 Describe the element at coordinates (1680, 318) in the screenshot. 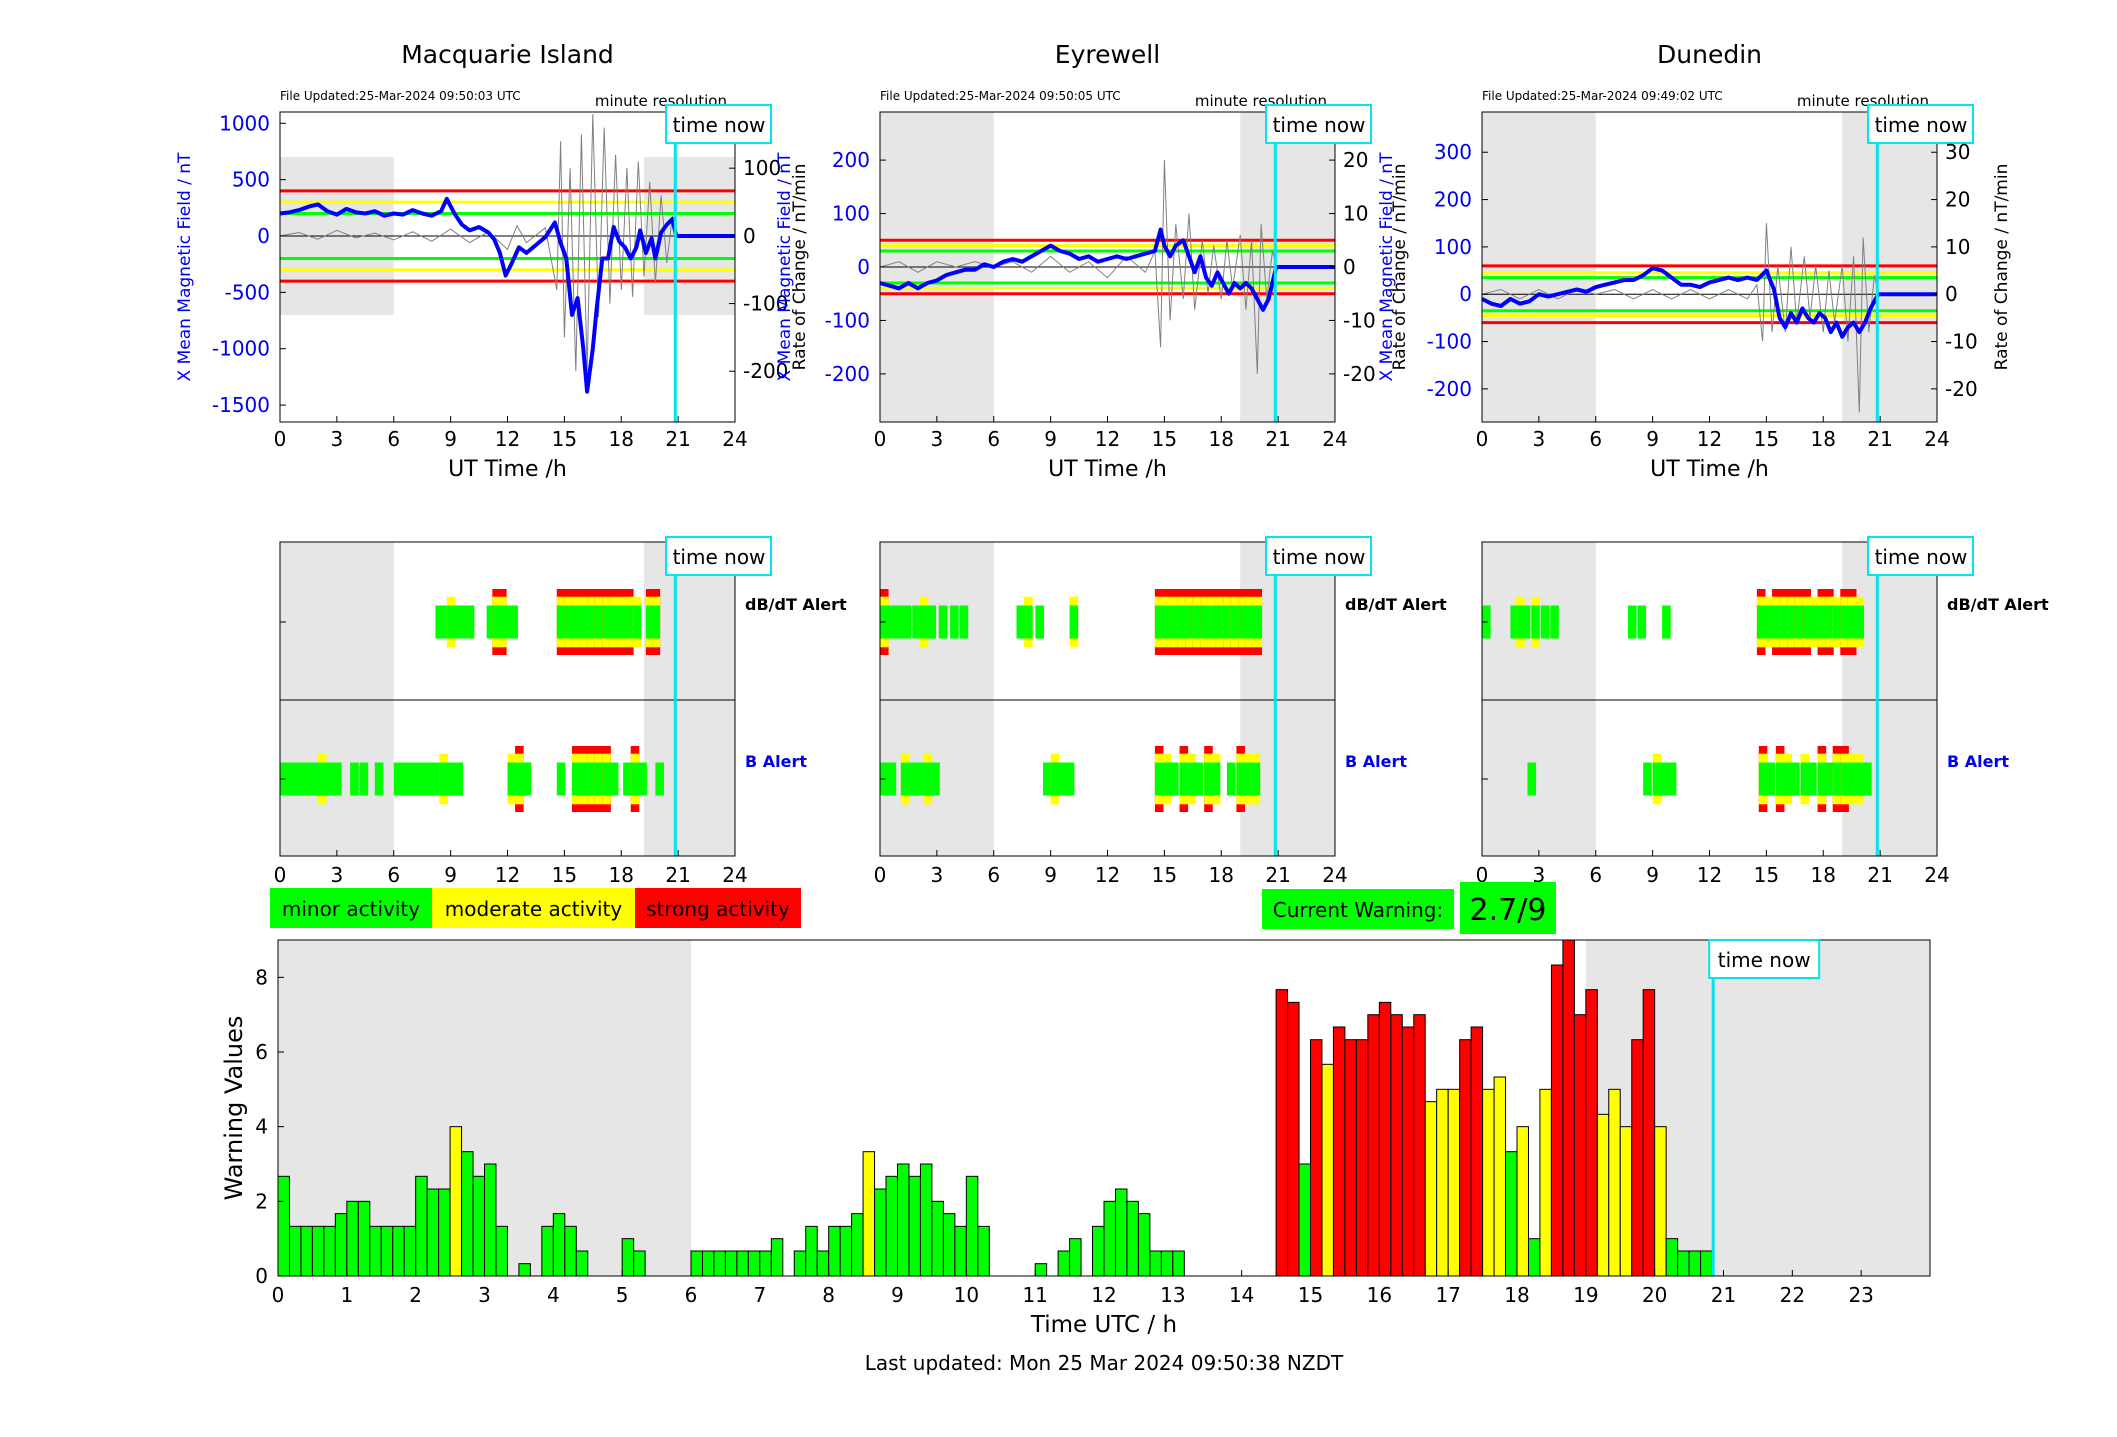

I see `rate-of-change-series` at that location.